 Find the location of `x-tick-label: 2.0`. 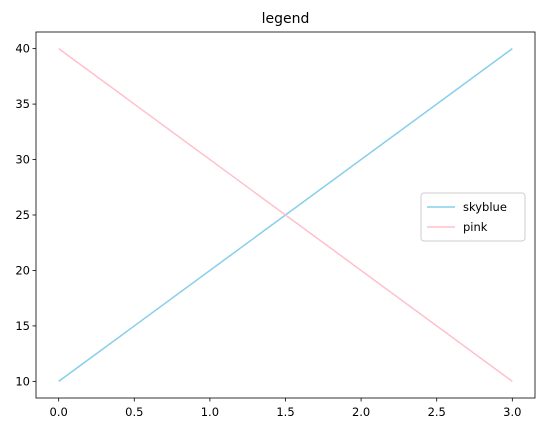

x-tick-label: 2.0 is located at coordinates (361, 412).